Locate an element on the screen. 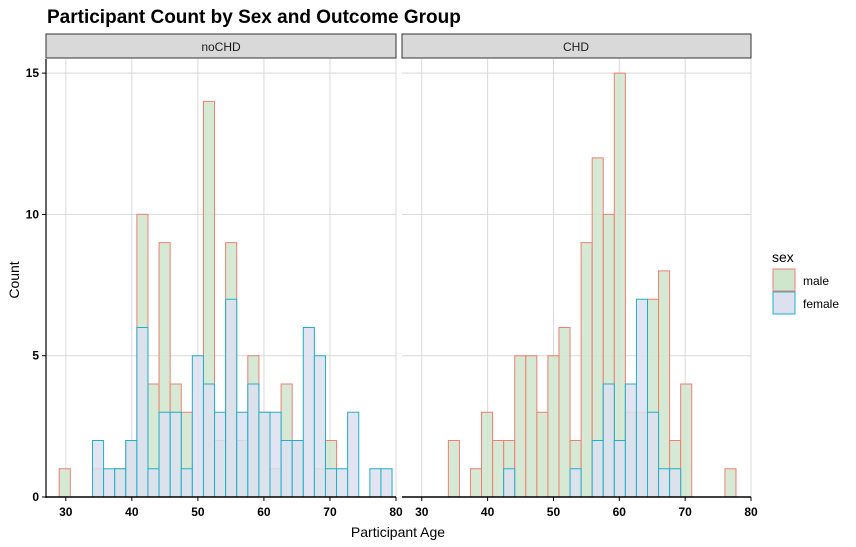 The image size is (856, 547). x-axis-title: Participant Age is located at coordinates (398, 532).